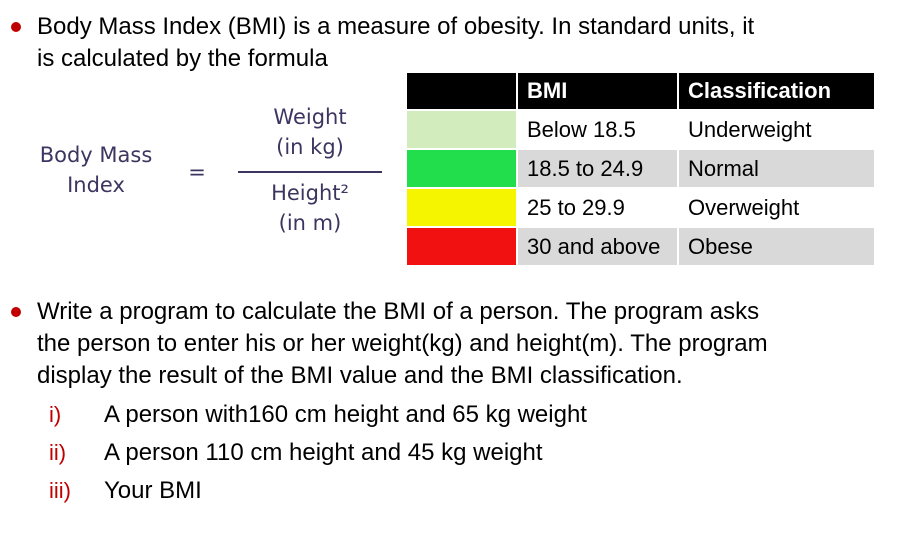  I want to click on subitem-1-number: i), so click(55, 414).